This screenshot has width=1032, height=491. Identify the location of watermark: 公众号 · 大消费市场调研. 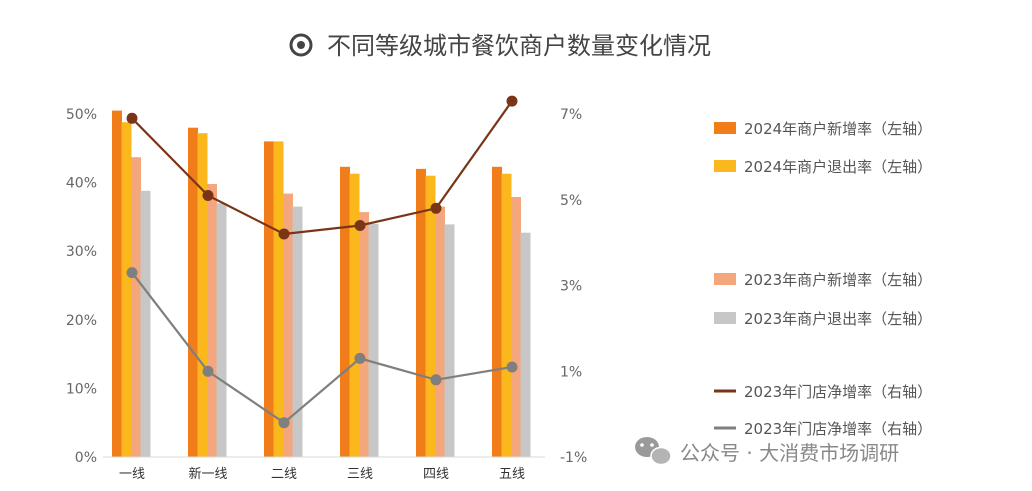
(767, 451).